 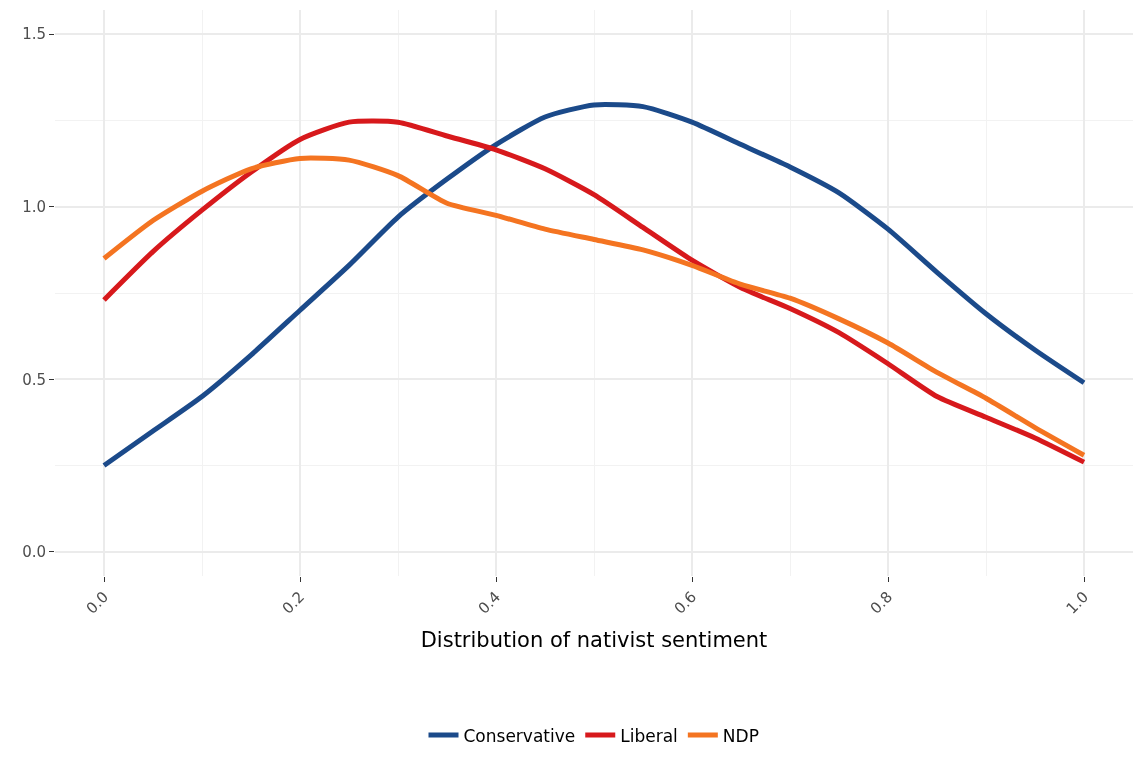 What do you see at coordinates (489, 602) in the screenshot?
I see `x-tick-label: 0.4` at bounding box center [489, 602].